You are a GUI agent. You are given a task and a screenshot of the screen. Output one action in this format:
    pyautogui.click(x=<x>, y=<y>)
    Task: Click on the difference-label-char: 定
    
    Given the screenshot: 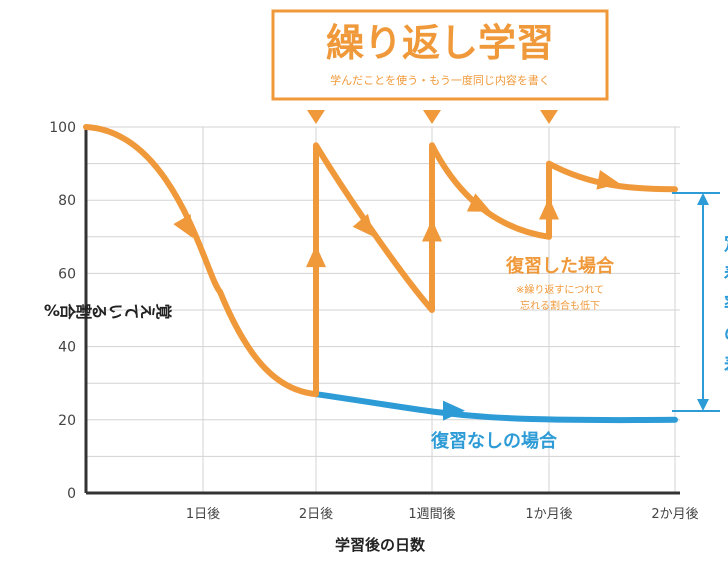 What is the action you would take?
    pyautogui.click(x=726, y=244)
    